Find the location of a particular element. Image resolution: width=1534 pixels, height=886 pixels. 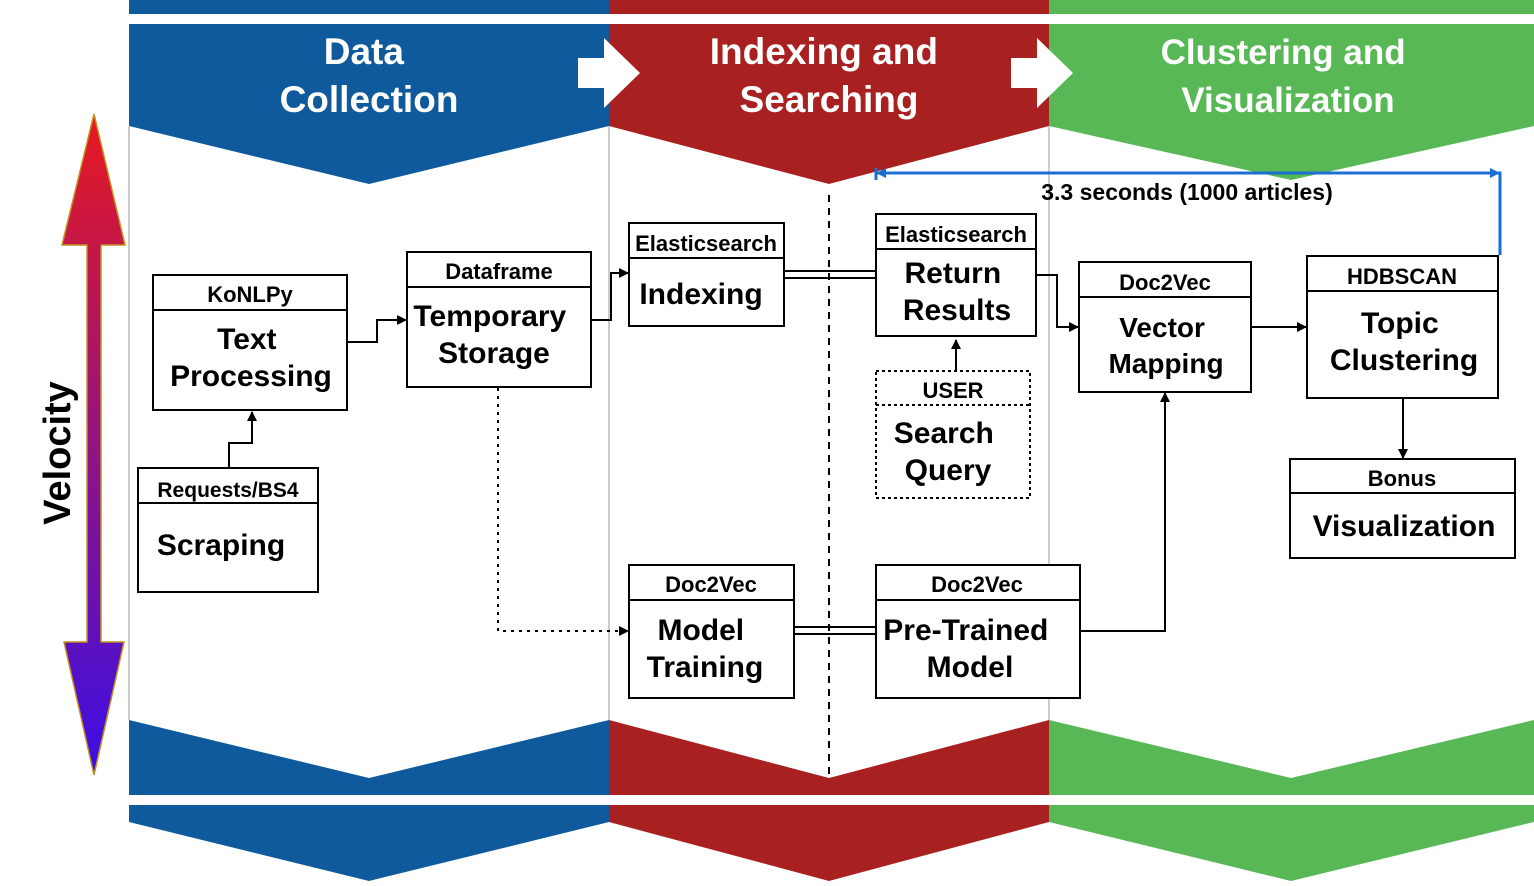

top-bar-green is located at coordinates (1291, 7).